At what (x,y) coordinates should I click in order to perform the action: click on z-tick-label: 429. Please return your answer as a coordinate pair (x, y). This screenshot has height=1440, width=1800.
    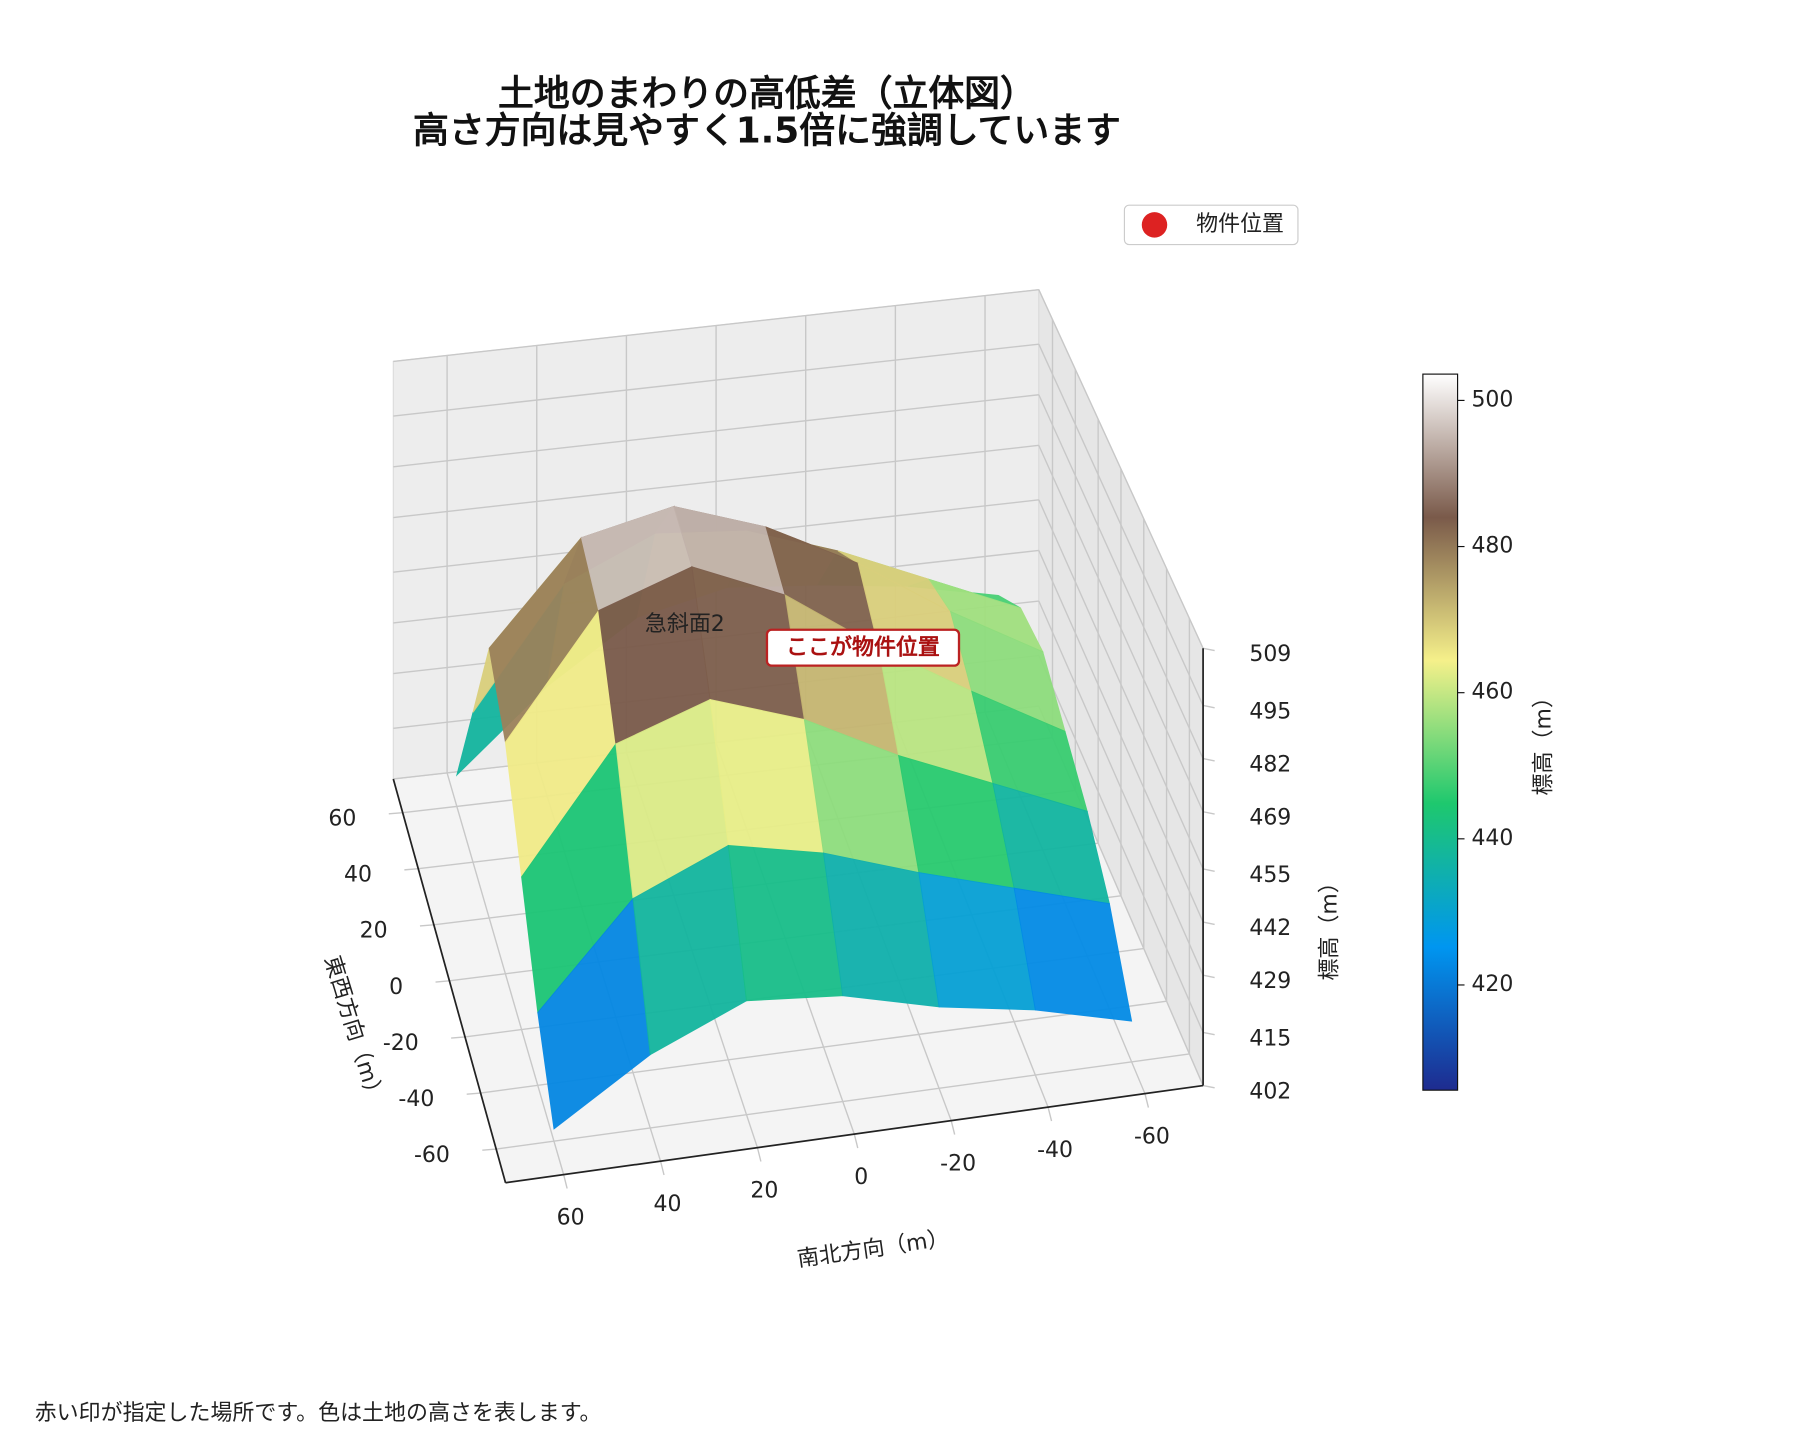
    Looking at the image, I should click on (1270, 981).